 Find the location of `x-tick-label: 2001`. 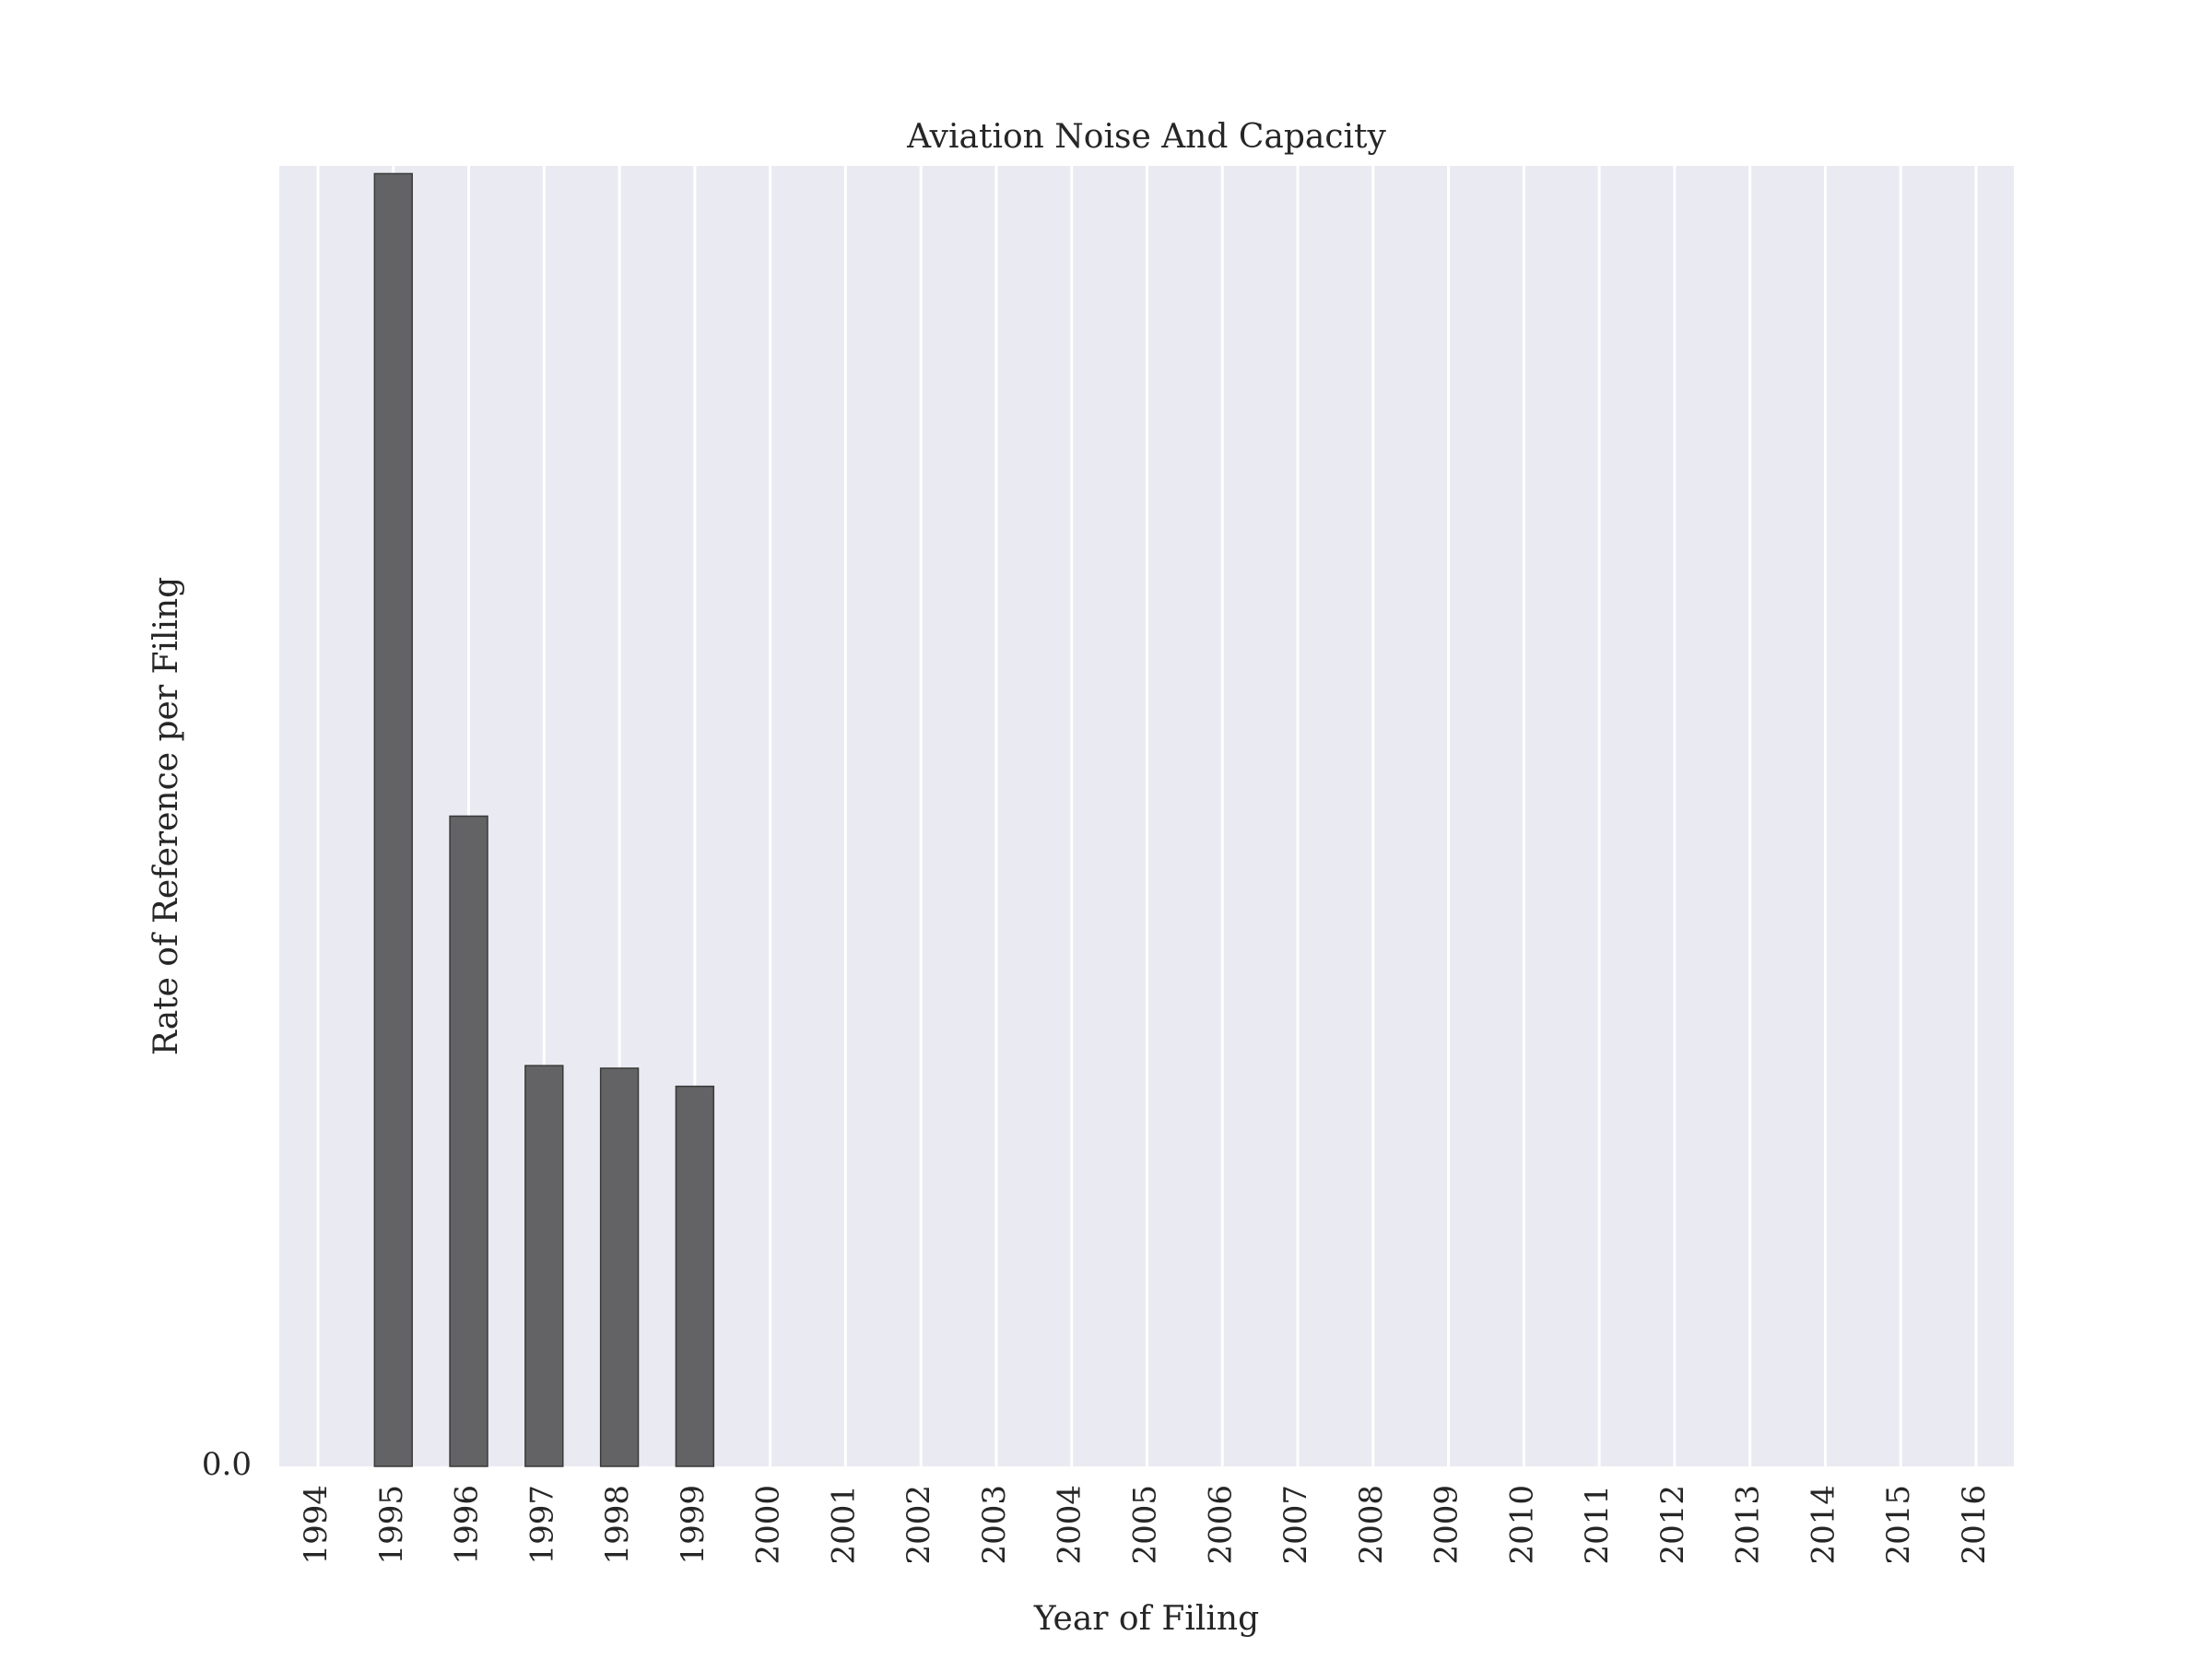

x-tick-label: 2001 is located at coordinates (843, 1525).